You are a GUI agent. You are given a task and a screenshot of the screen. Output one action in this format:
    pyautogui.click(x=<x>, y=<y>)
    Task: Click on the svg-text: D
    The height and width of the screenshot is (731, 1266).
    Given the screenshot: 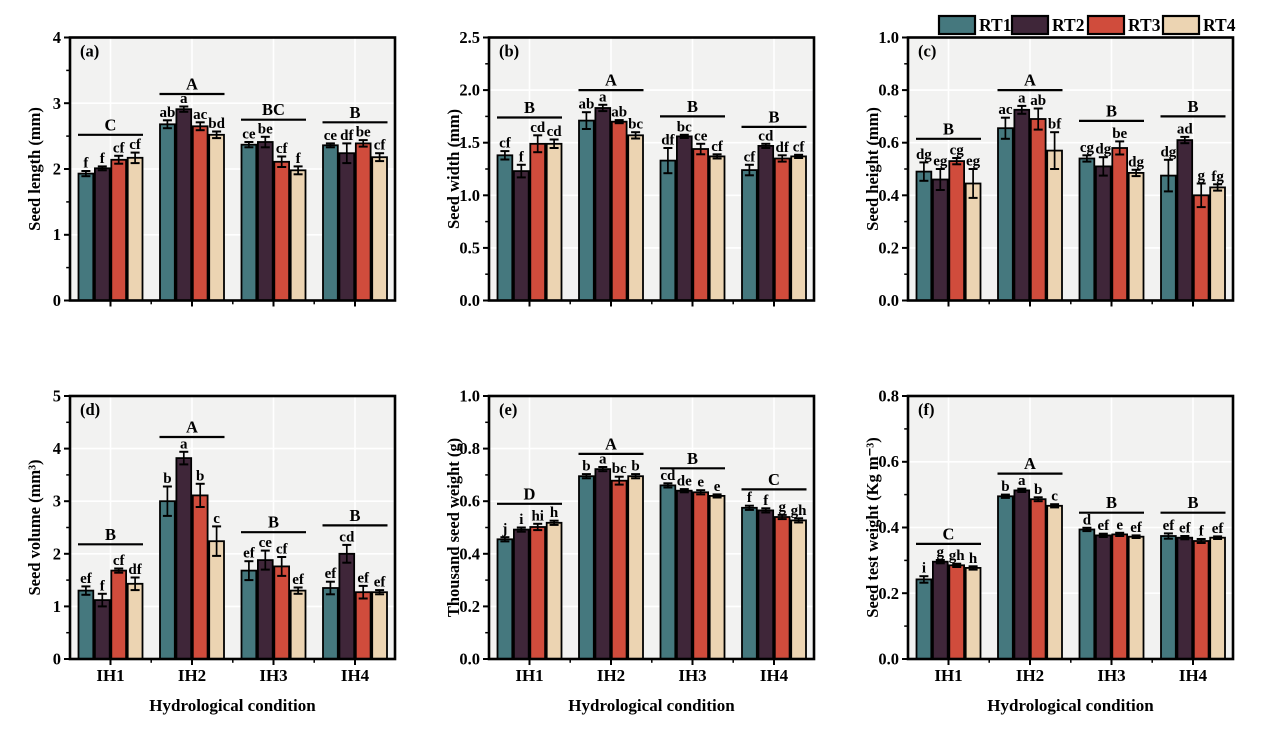 What is the action you would take?
    pyautogui.click(x=530, y=493)
    